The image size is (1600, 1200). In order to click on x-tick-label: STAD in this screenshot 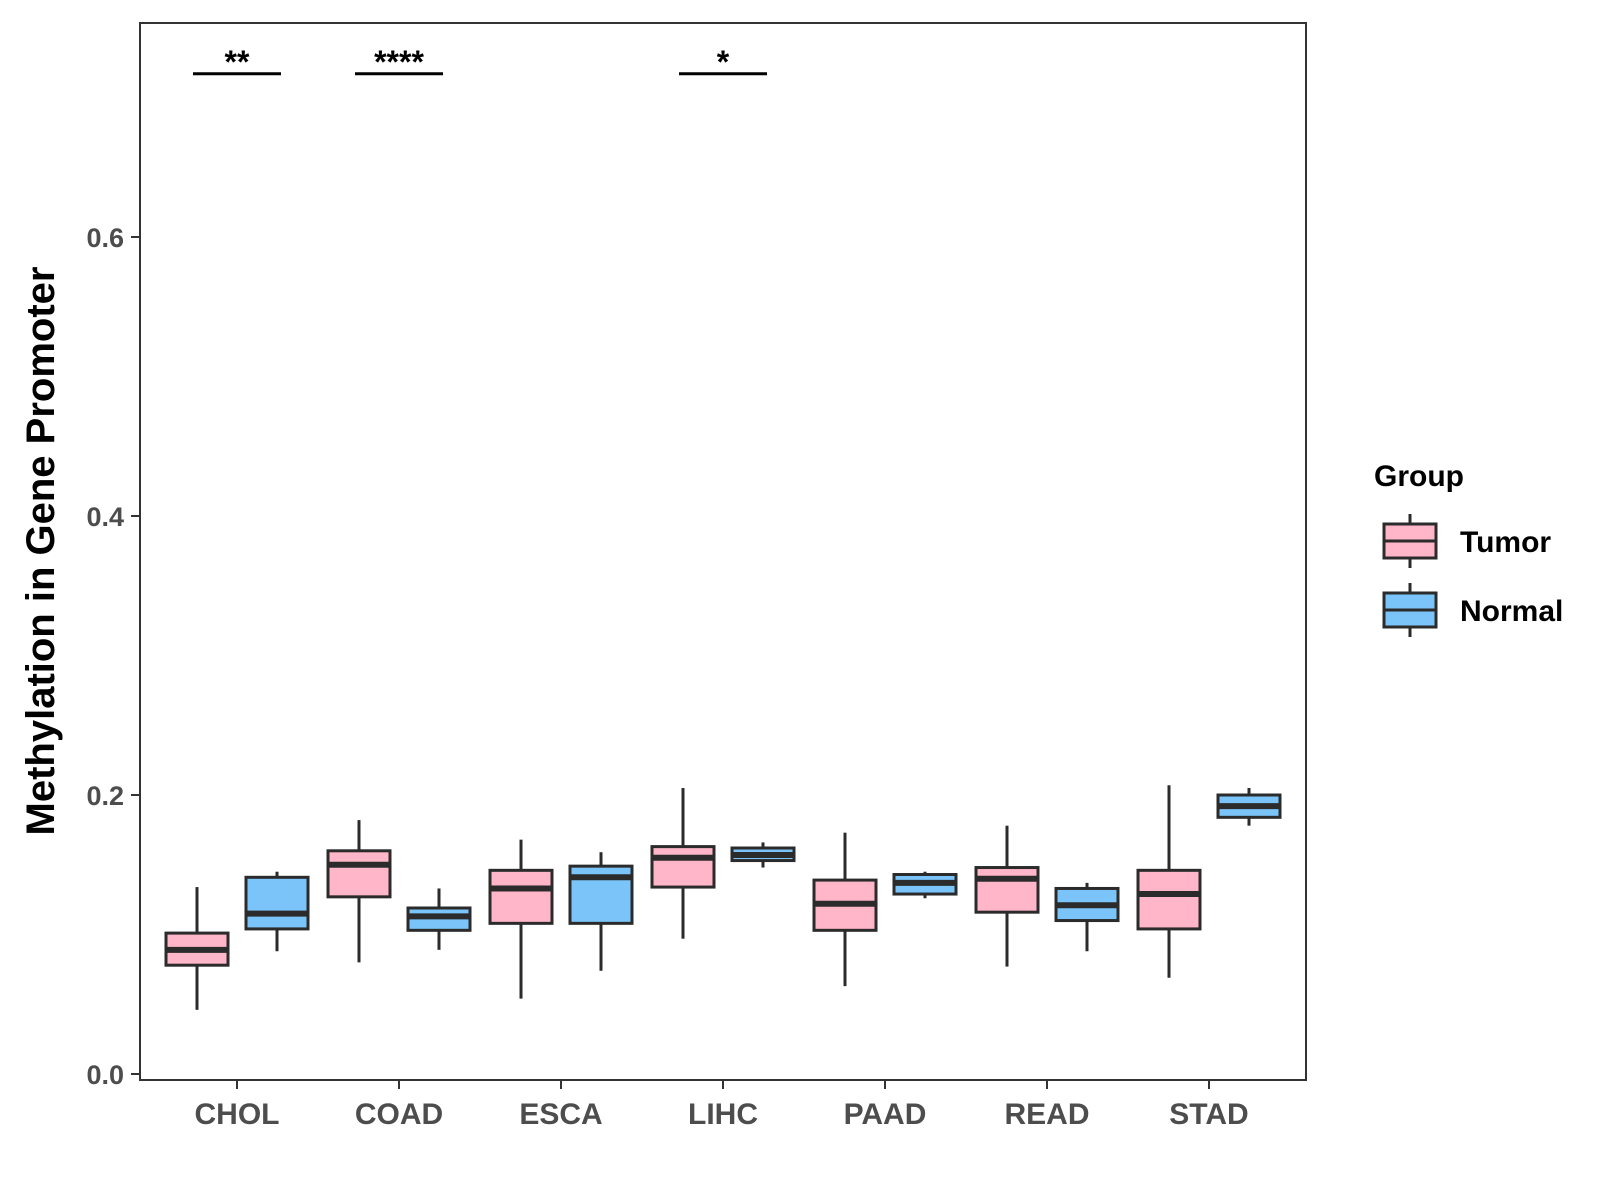, I will do `click(1208, 1114)`.